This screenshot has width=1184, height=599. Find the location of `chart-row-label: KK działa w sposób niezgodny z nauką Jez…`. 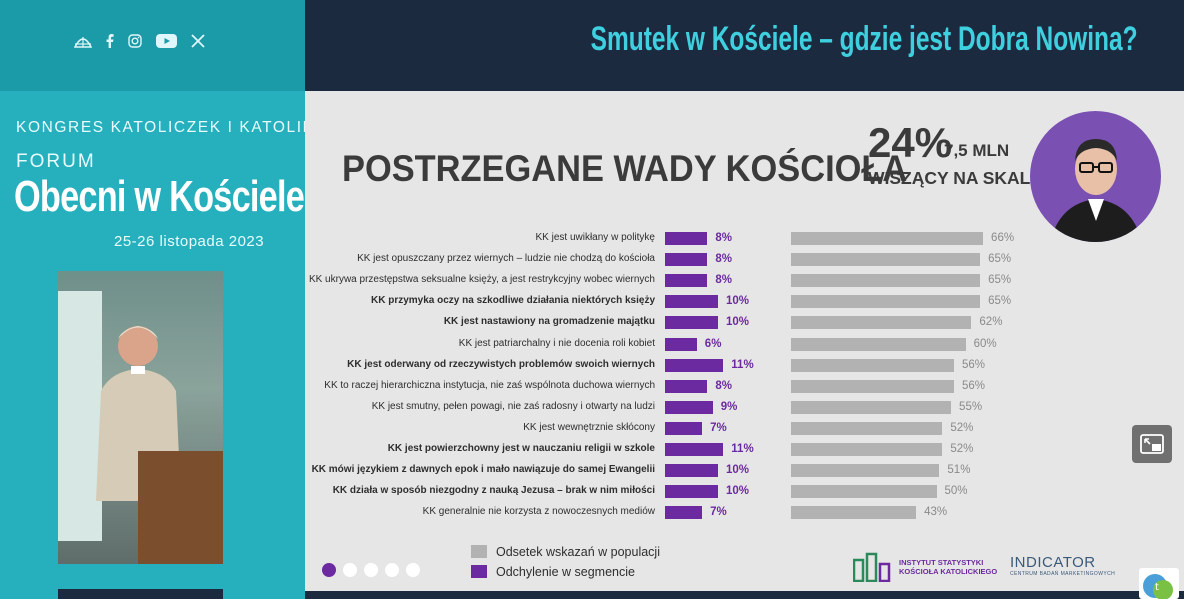

chart-row-label: KK działa w sposób niezgodny z nauką Jez… is located at coordinates (493, 491).